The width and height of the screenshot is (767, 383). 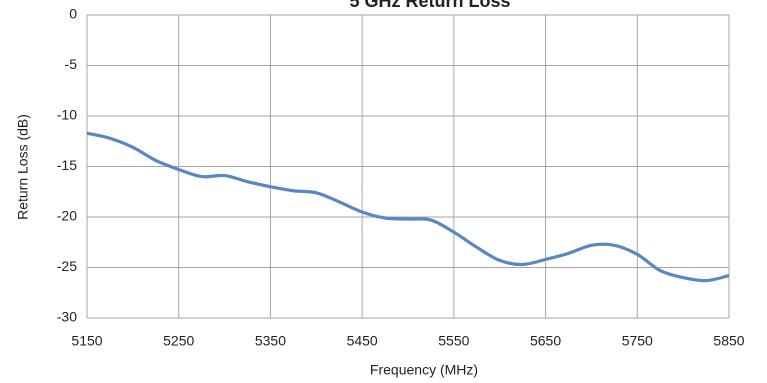 I want to click on x-tick-label: 5850, so click(x=728, y=341).